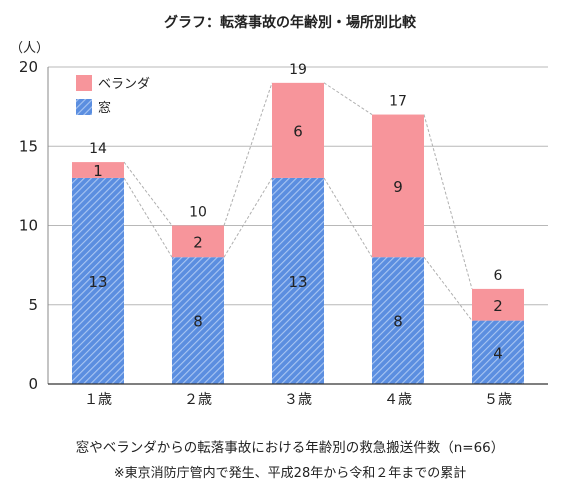 This screenshot has width=580, height=488. What do you see at coordinates (84, 107) in the screenshot?
I see `legend-swatch-window` at bounding box center [84, 107].